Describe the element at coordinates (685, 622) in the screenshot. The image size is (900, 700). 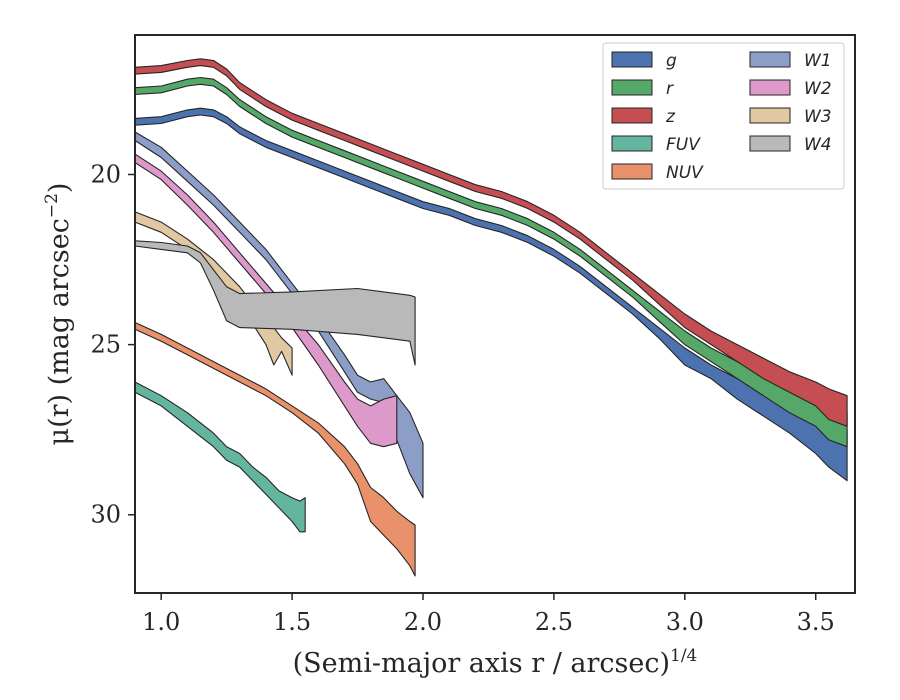
I see `x-tick-label: 3.0` at that location.